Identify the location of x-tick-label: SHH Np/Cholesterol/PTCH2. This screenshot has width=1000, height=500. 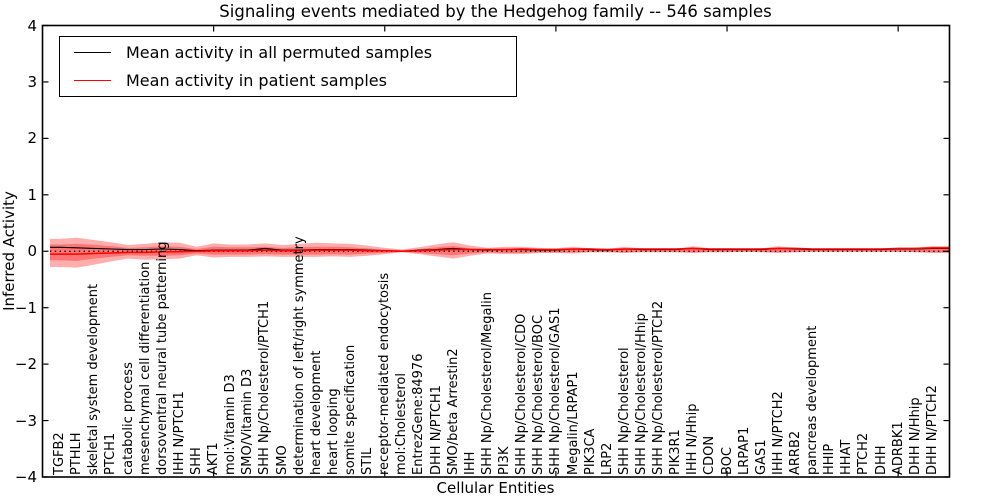
(659, 387).